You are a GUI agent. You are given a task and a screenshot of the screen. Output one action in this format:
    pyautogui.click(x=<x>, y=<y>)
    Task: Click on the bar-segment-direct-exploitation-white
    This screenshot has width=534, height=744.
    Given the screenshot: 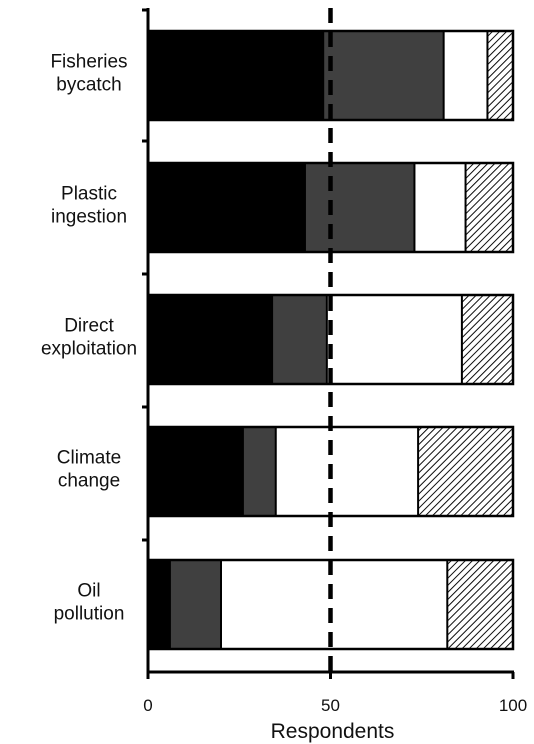 What is the action you would take?
    pyautogui.click(x=394, y=339)
    